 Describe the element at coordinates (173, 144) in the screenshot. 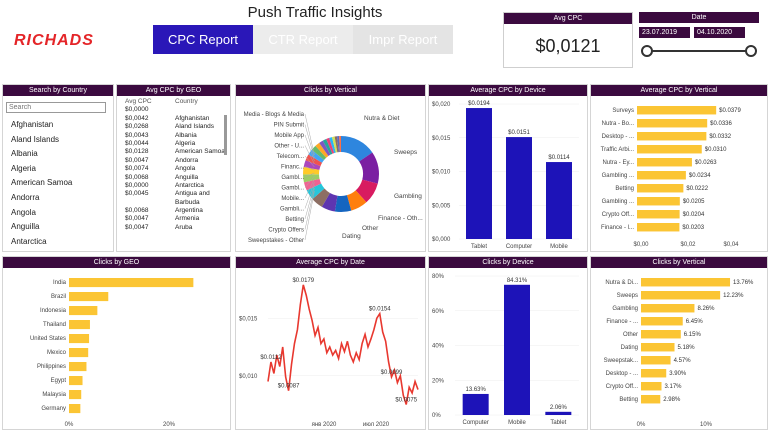

I see `geo-table-row: $0,0044 Algeria` at that location.